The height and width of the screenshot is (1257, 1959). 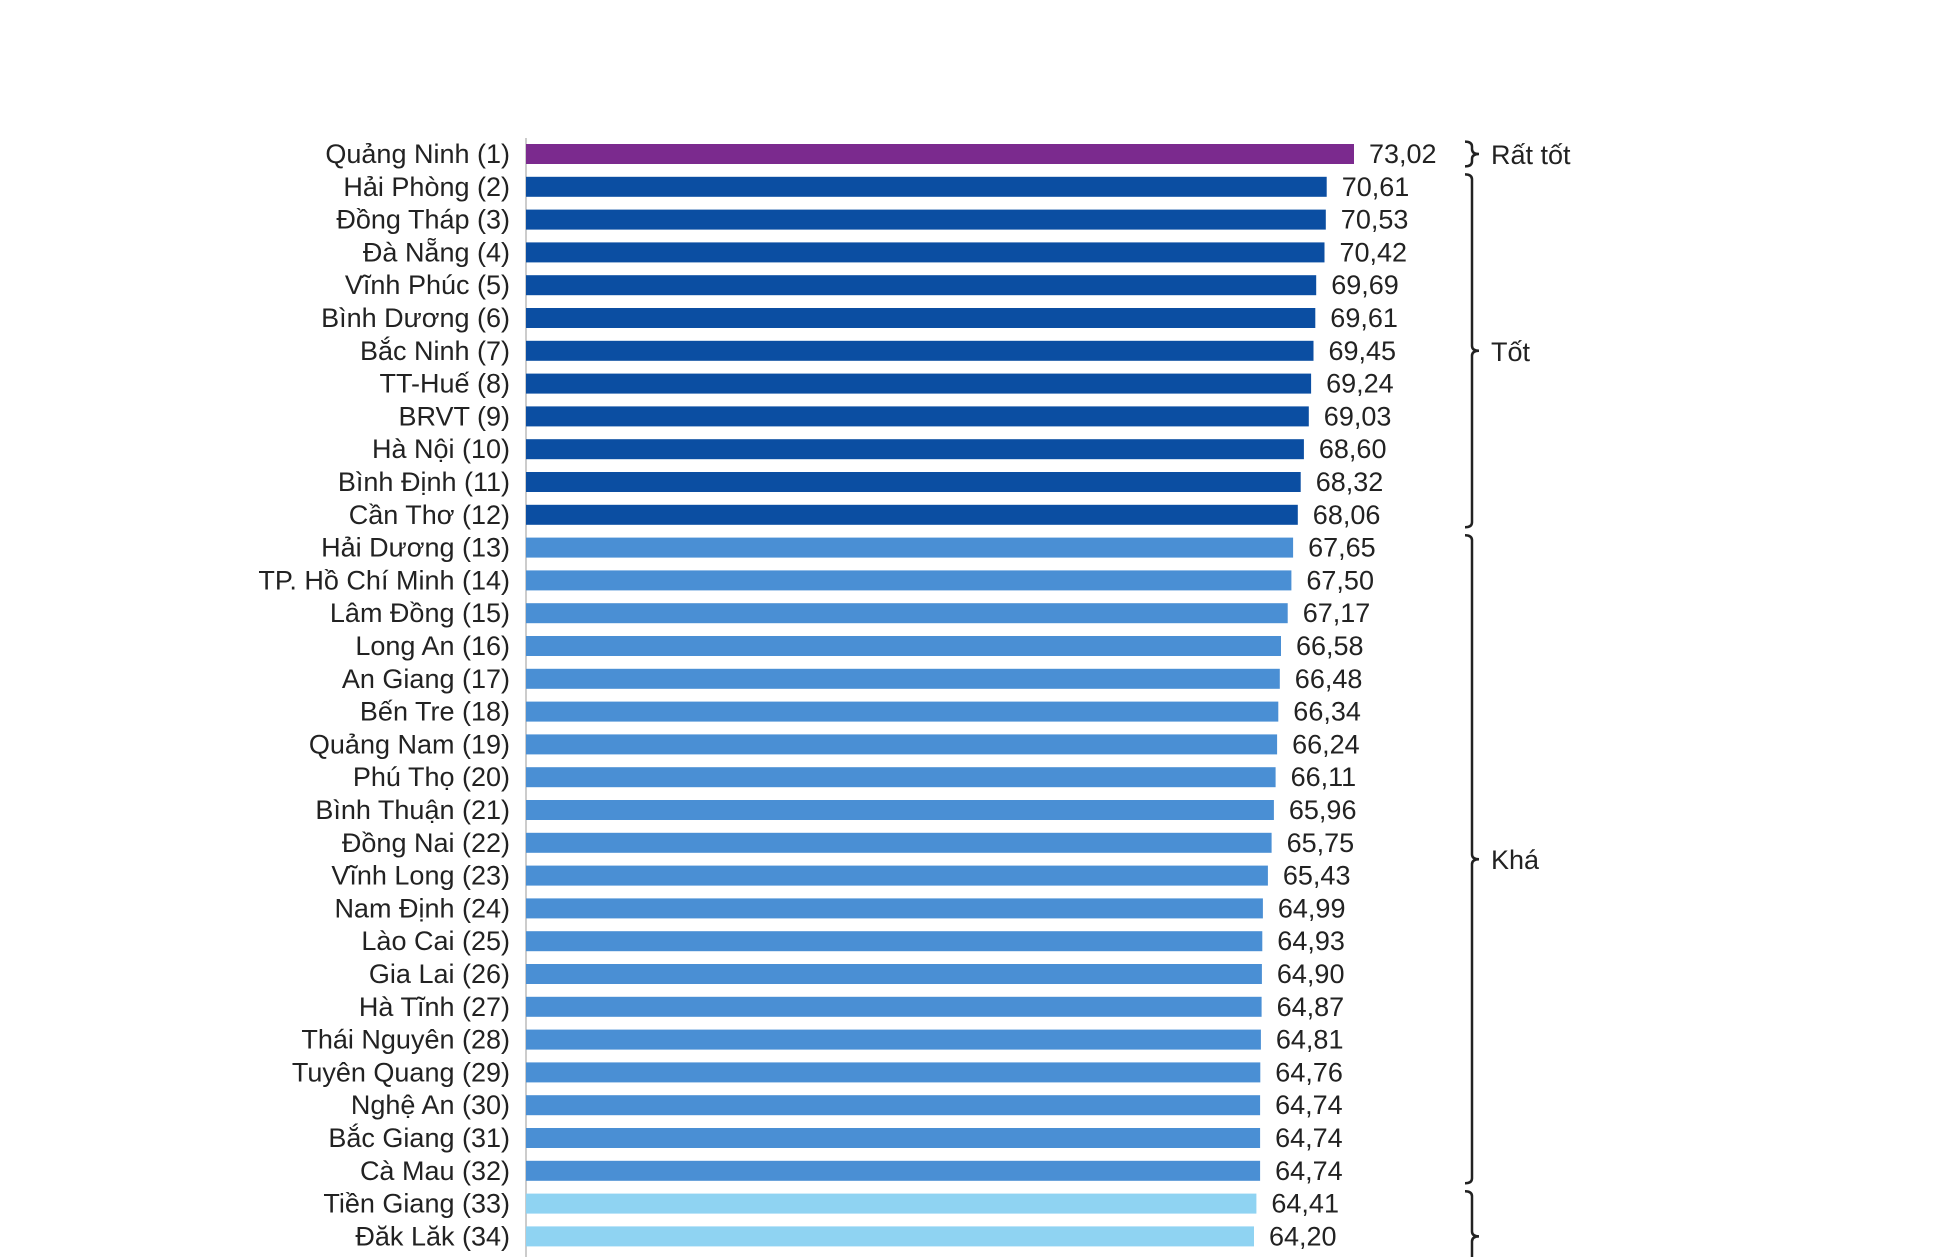 What do you see at coordinates (419, 1137) in the screenshot?
I see `category-label: Bắc Giang (31)` at bounding box center [419, 1137].